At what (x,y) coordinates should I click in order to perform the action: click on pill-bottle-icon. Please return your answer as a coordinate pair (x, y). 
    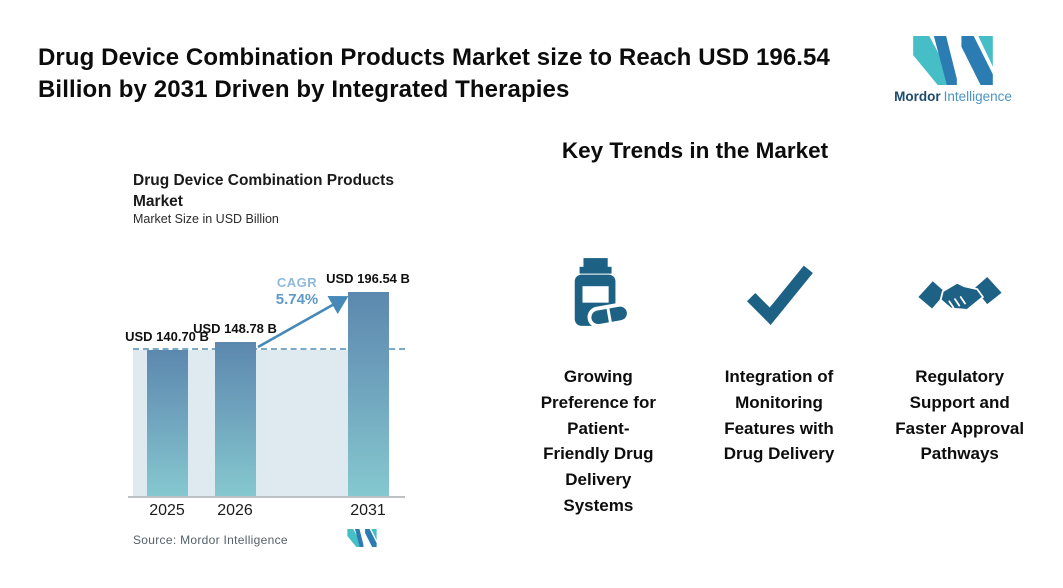
    Looking at the image, I should click on (598, 292).